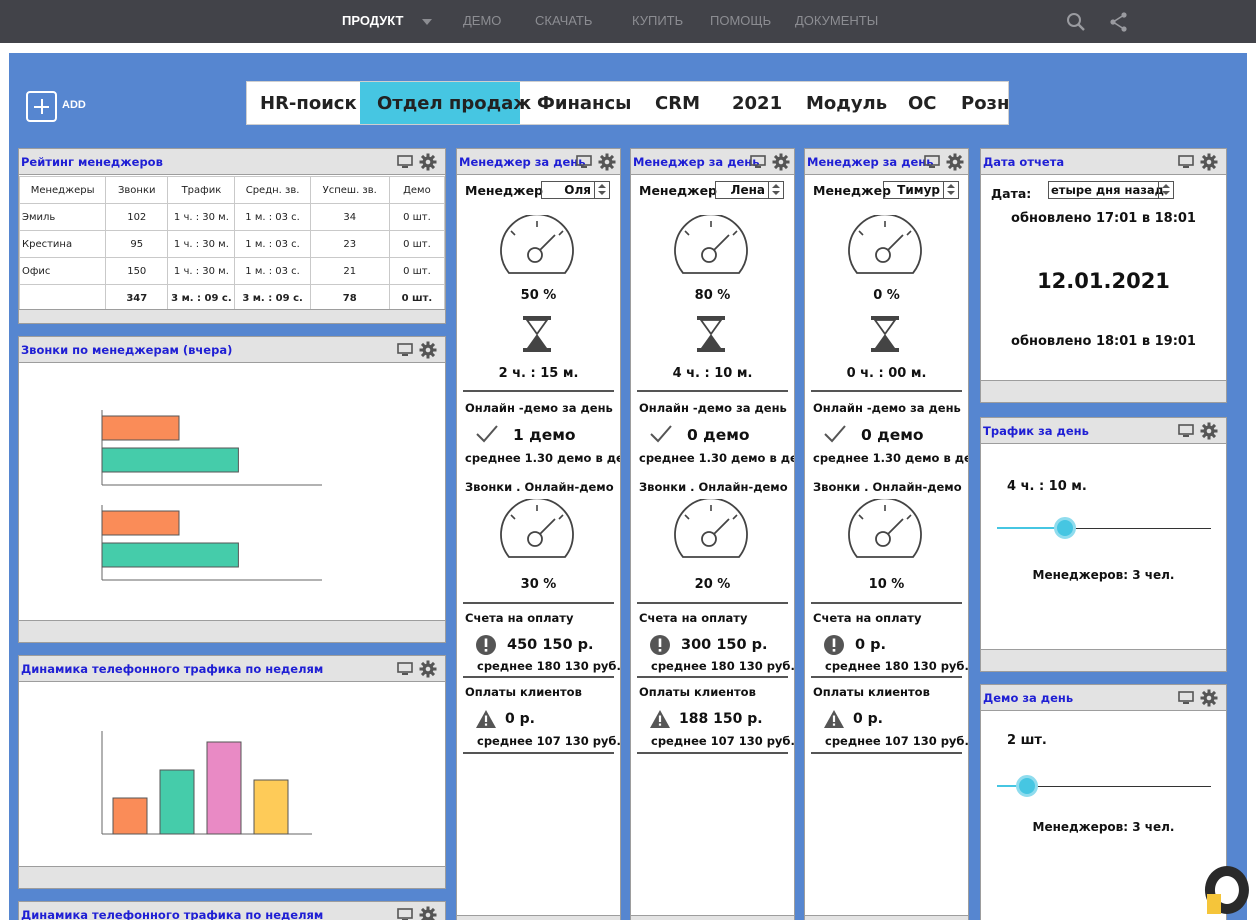  Describe the element at coordinates (1103, 802) in the screenshot. I see `demo-day-panel: Демо за день 2 шт. Менеджеров: 3 чел.` at that location.